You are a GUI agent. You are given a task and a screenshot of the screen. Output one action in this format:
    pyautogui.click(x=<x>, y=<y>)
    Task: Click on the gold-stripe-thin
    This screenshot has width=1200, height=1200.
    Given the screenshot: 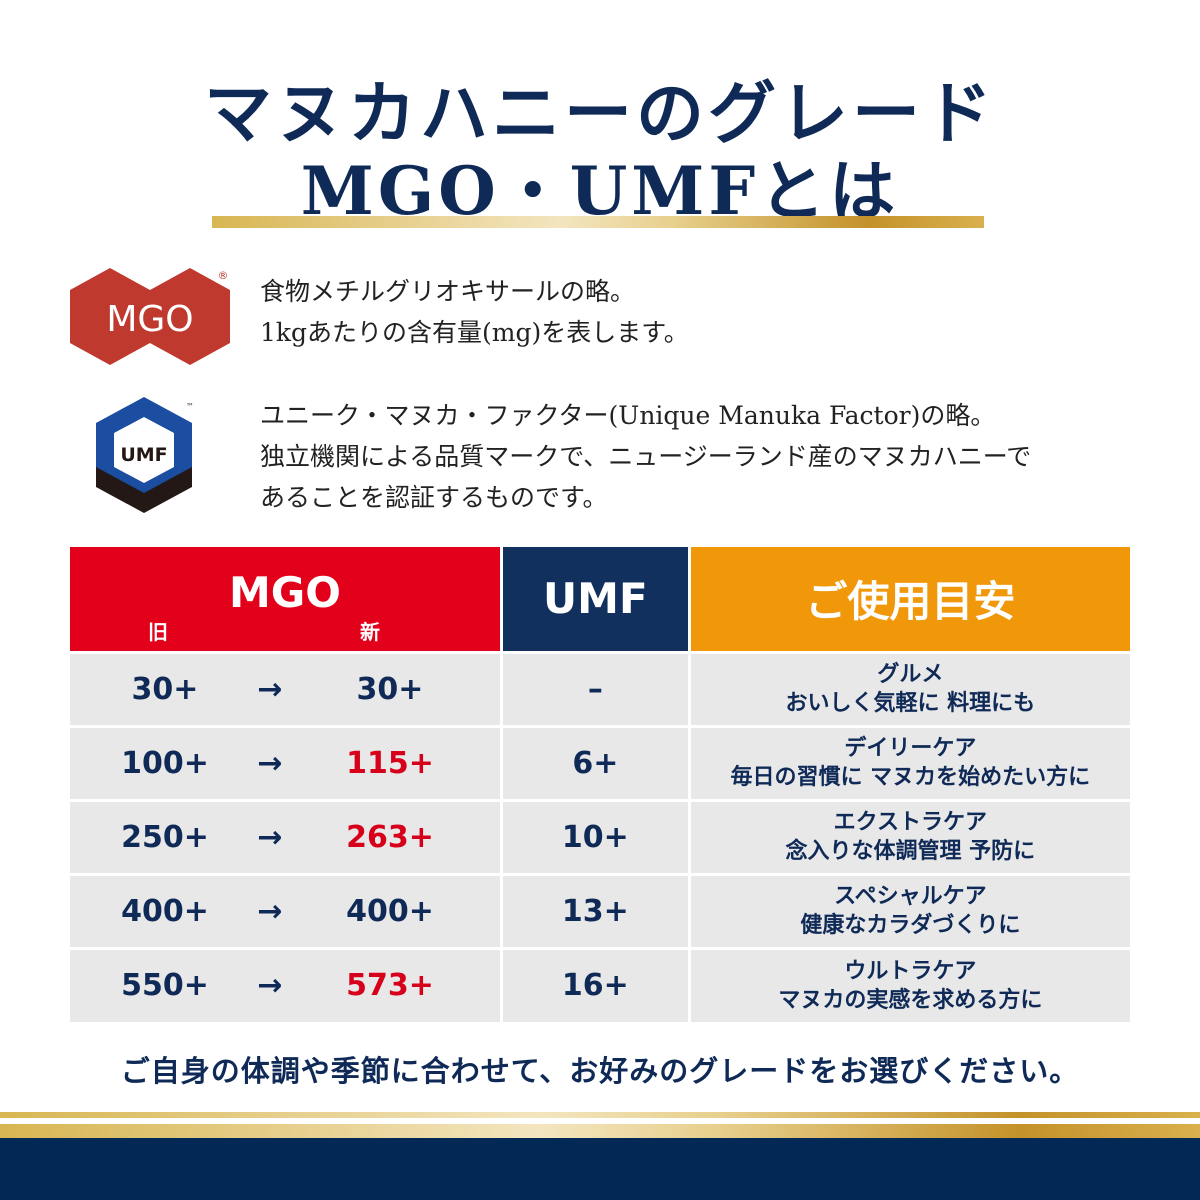 What is the action you would take?
    pyautogui.click(x=600, y=1115)
    